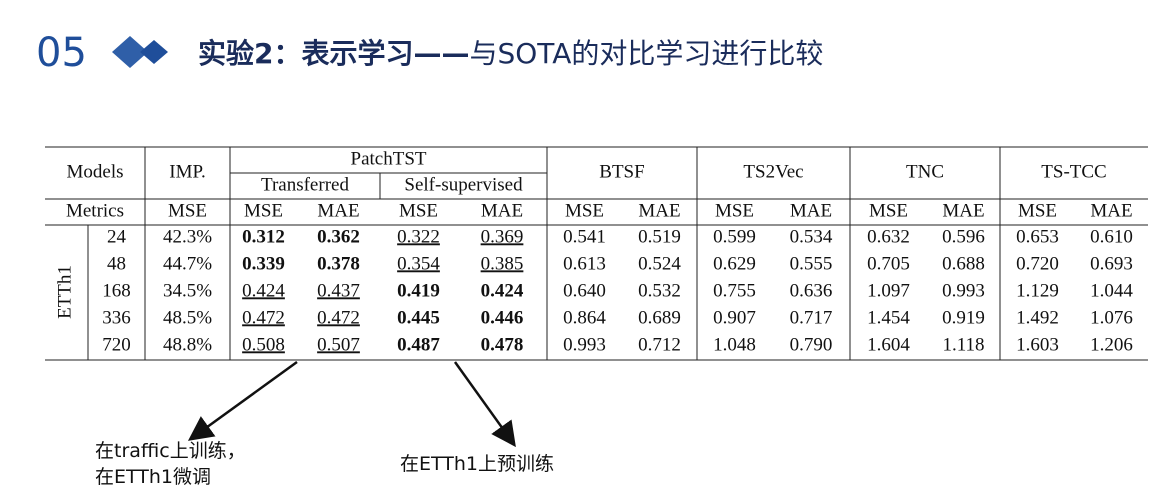 This screenshot has width=1165, height=503. Describe the element at coordinates (116, 290) in the screenshot. I see `horizon-cell: 168` at that location.